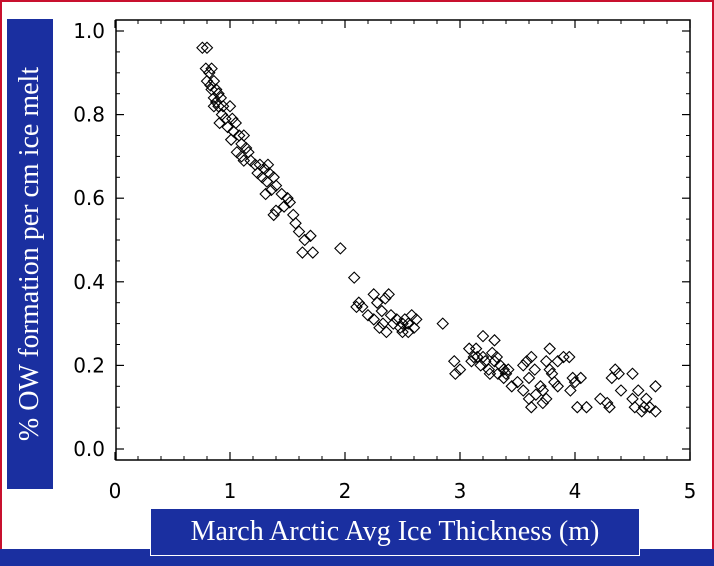  I want to click on x-tick-label: 0, so click(115, 491).